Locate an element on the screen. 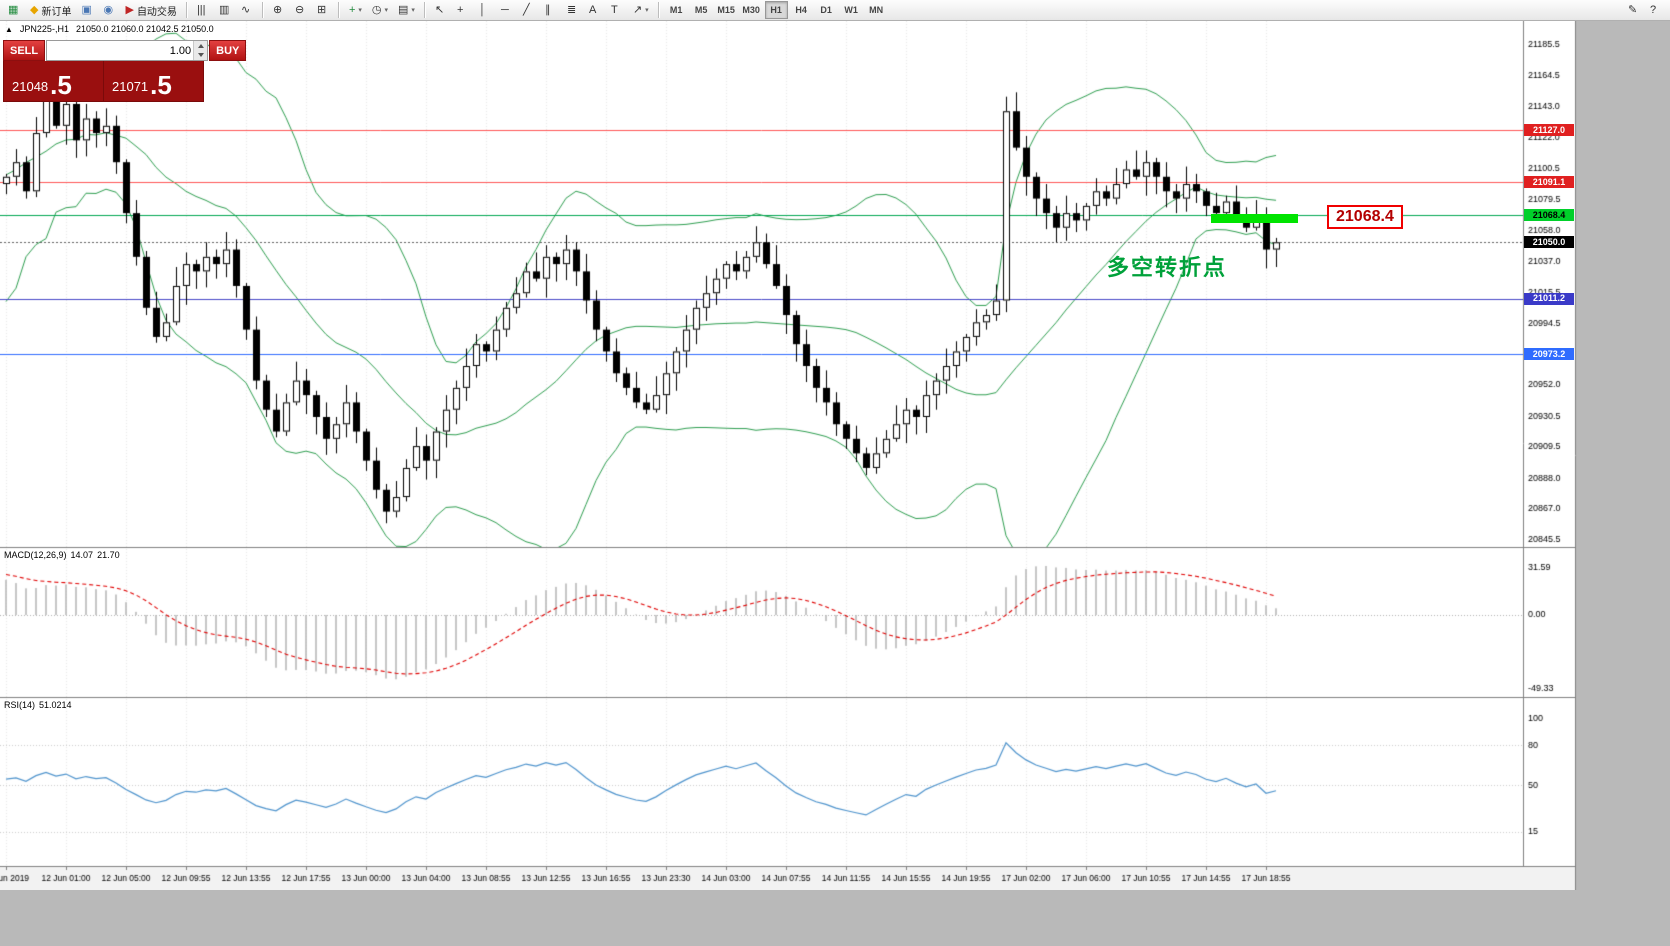 The height and width of the screenshot is (946, 1670). timeframe-m1-button-label: M1 is located at coordinates (676, 10).